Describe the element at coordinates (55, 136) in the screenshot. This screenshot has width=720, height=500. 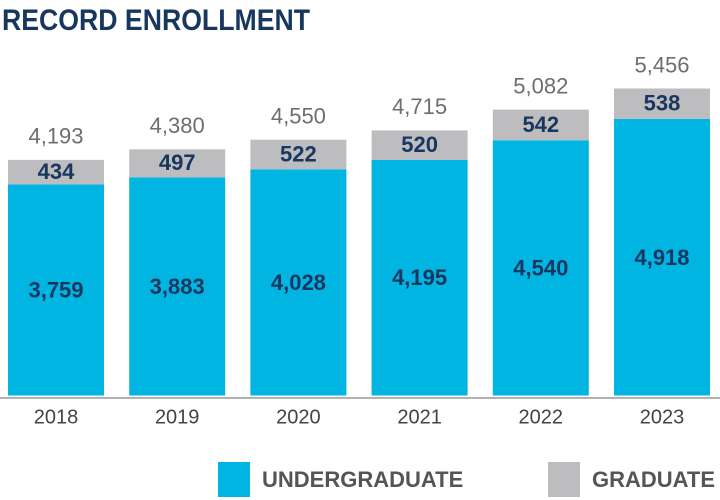
I see `total-label: 4,193` at that location.